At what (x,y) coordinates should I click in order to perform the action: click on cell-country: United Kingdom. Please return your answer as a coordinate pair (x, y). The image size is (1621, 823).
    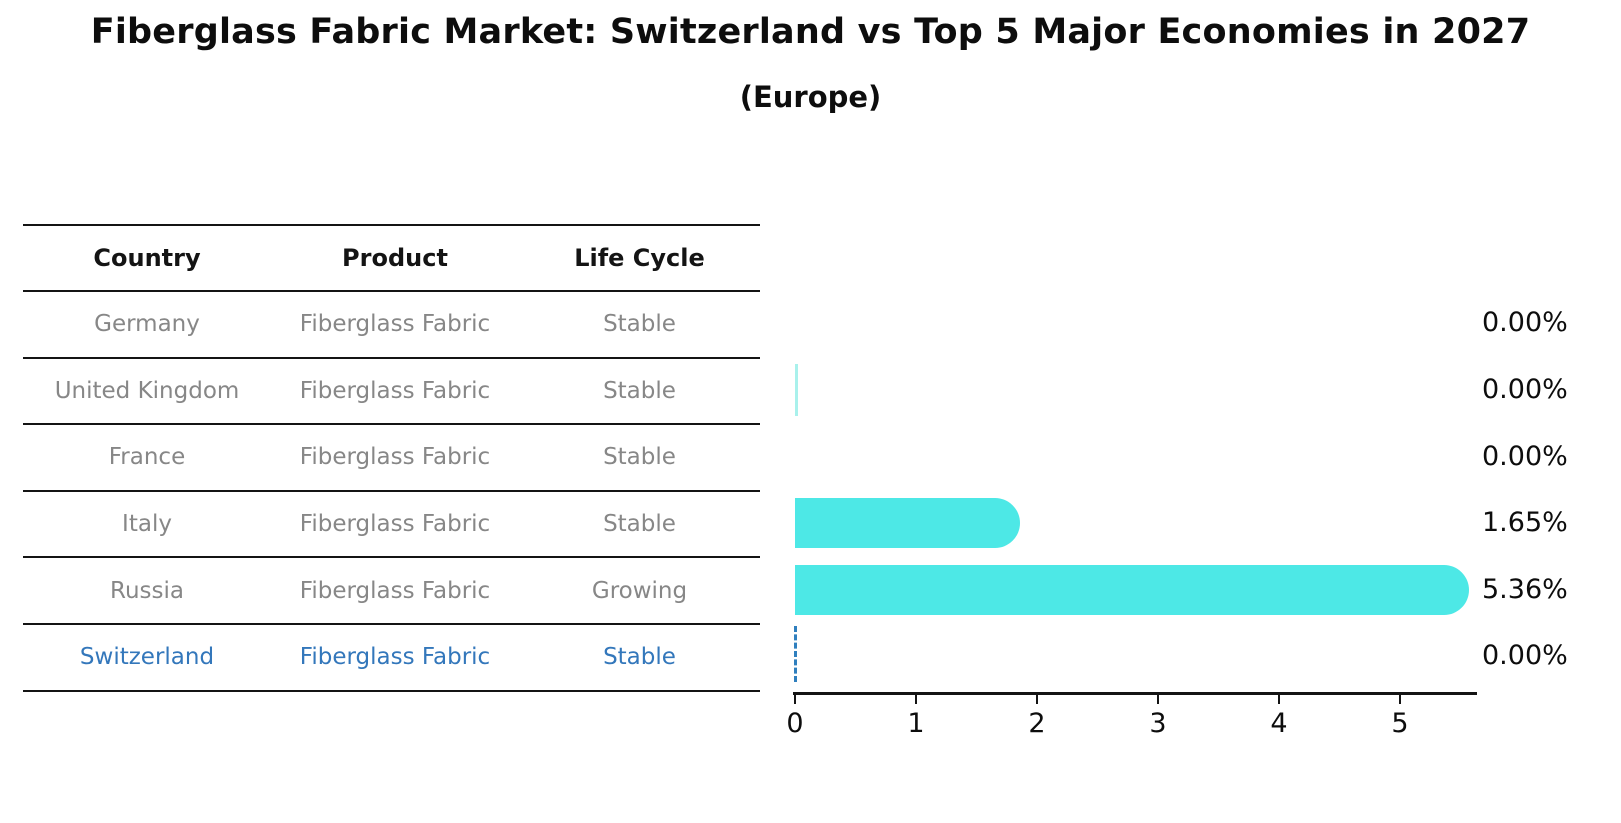
    Looking at the image, I should click on (147, 390).